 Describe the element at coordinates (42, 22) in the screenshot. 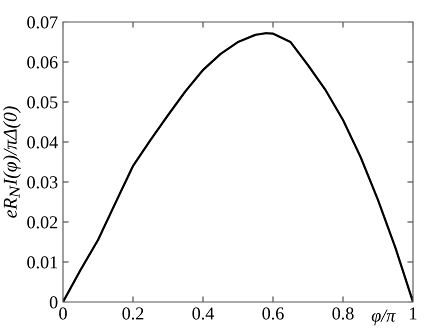

I see `y-tick-label: 0.07` at that location.